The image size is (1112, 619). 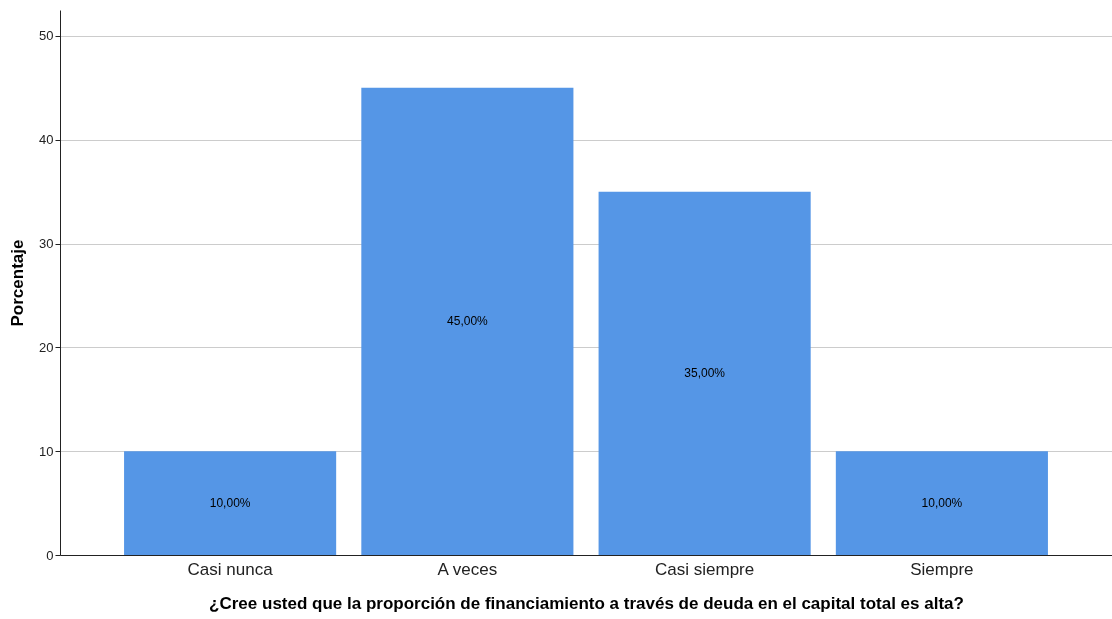 I want to click on y-tick-label: 20, so click(x=46, y=347).